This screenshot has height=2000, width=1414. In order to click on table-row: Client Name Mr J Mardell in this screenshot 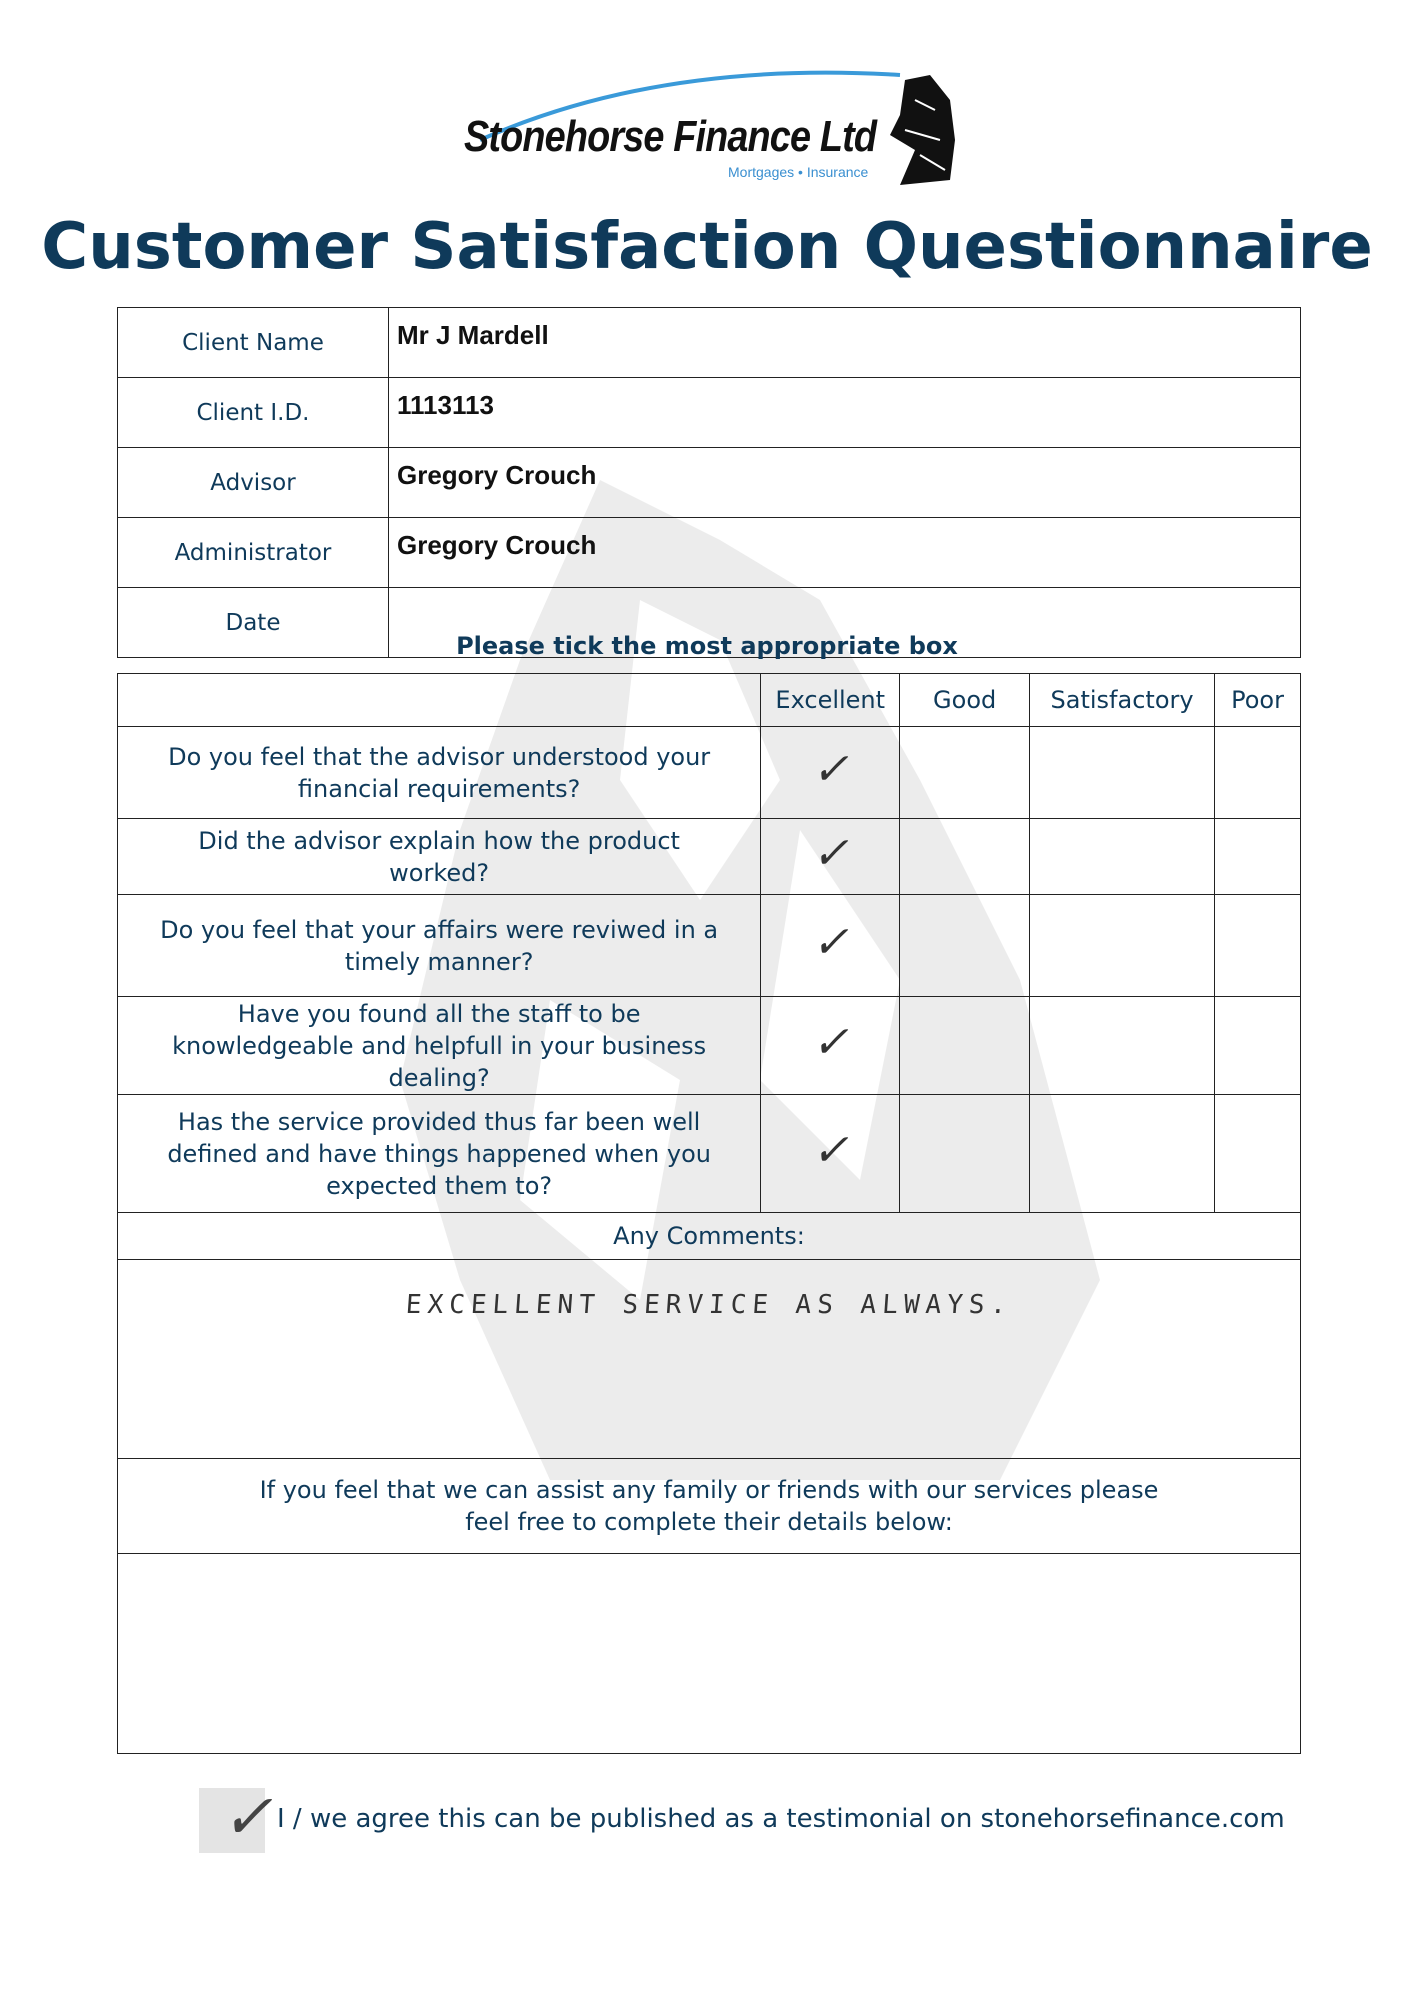, I will do `click(709, 342)`.